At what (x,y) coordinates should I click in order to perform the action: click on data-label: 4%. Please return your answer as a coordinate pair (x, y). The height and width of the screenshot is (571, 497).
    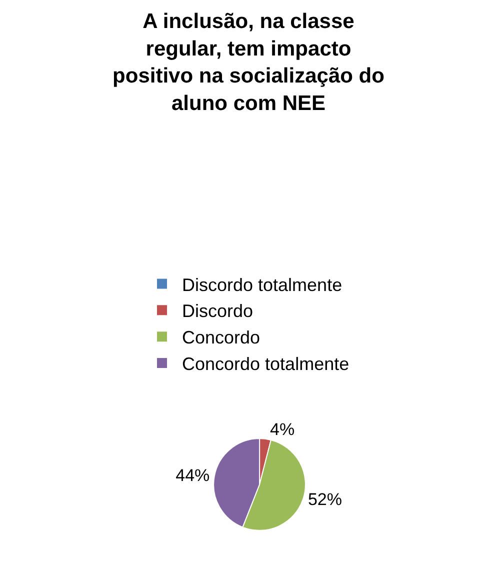
    Looking at the image, I should click on (282, 430).